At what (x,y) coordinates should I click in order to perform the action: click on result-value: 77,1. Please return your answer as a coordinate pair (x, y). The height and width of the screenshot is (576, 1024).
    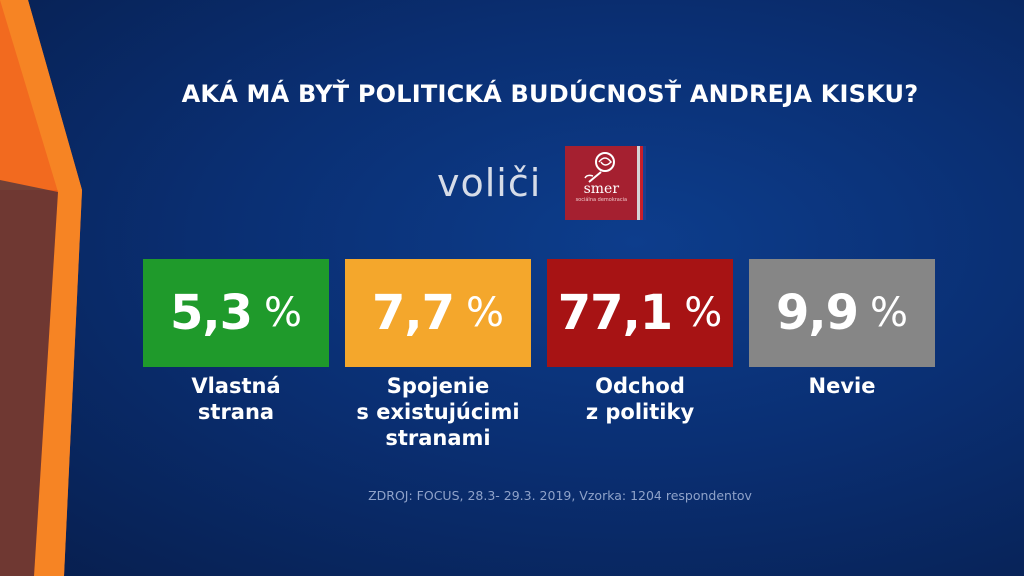
    Looking at the image, I should click on (615, 313).